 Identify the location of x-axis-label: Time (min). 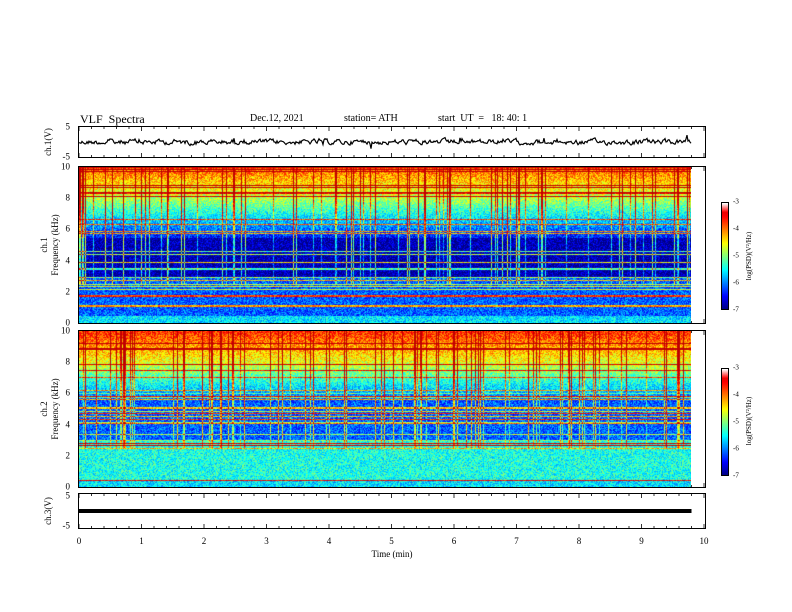
(392, 554).